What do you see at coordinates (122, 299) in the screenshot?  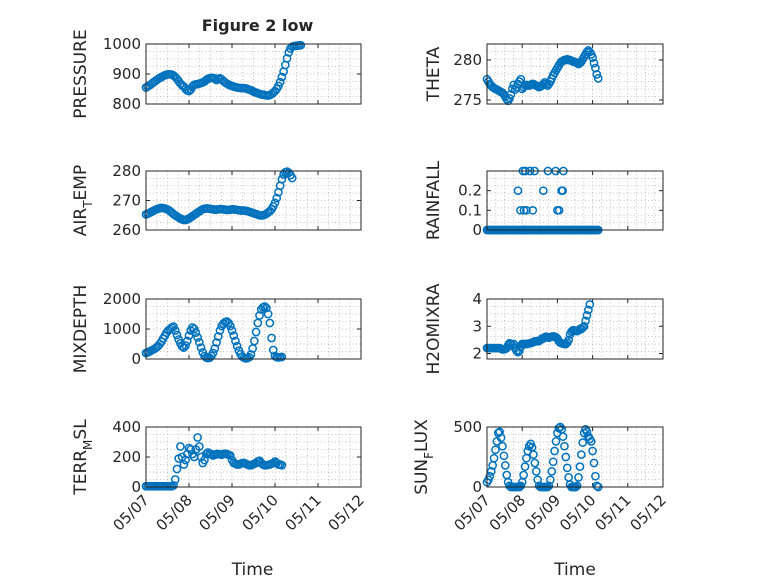 I see `y-tick-label: 2000` at bounding box center [122, 299].